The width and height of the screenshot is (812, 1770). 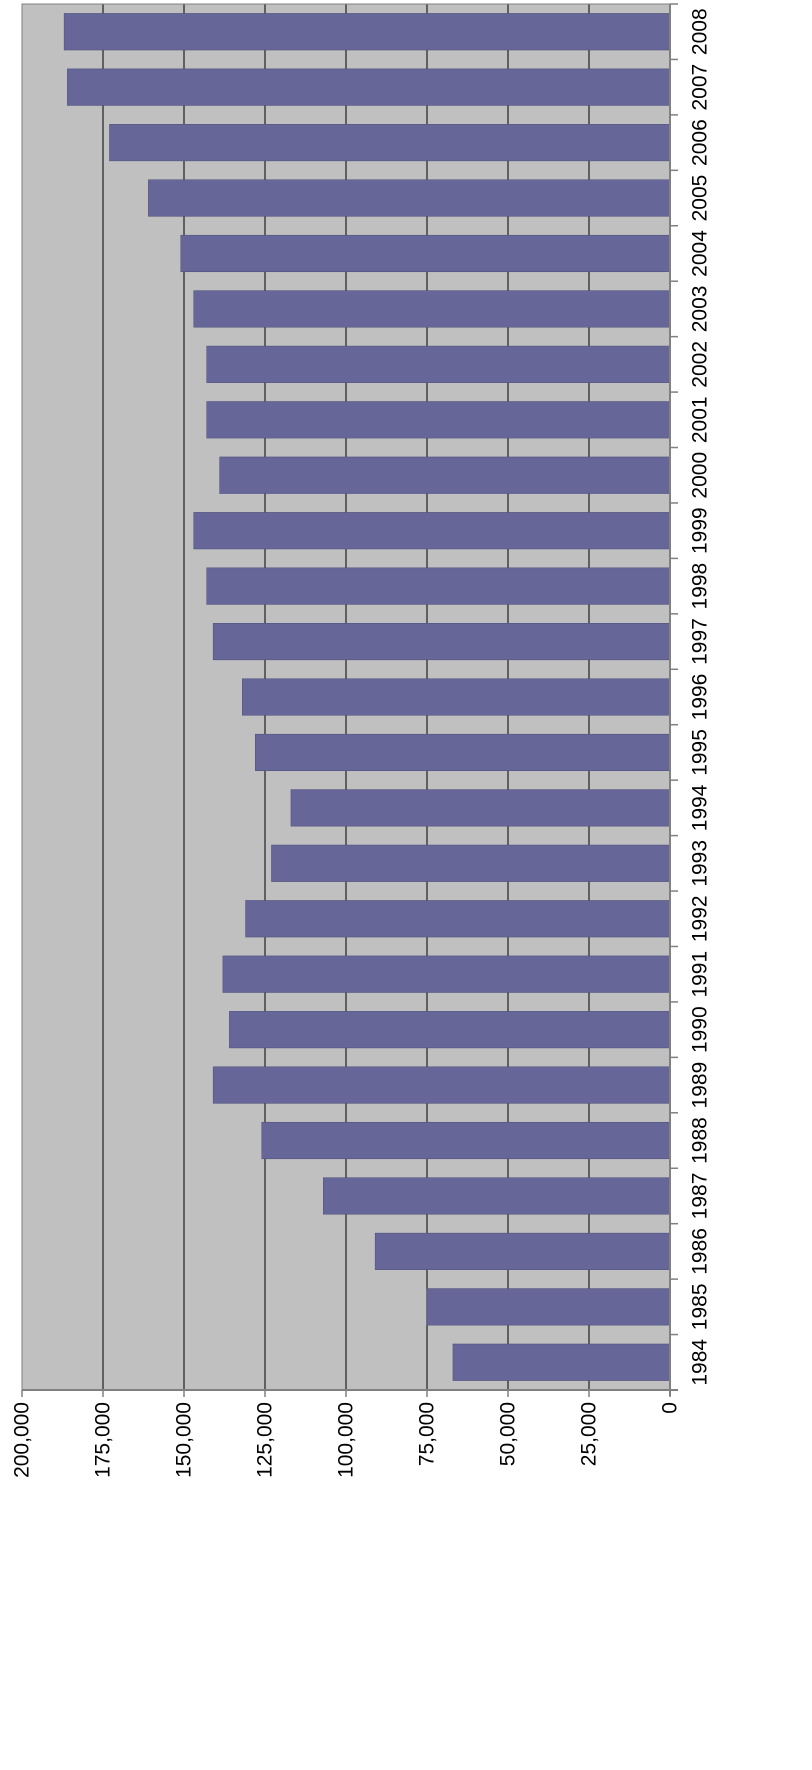 I want to click on category-tick-label: 1996, so click(x=700, y=697).